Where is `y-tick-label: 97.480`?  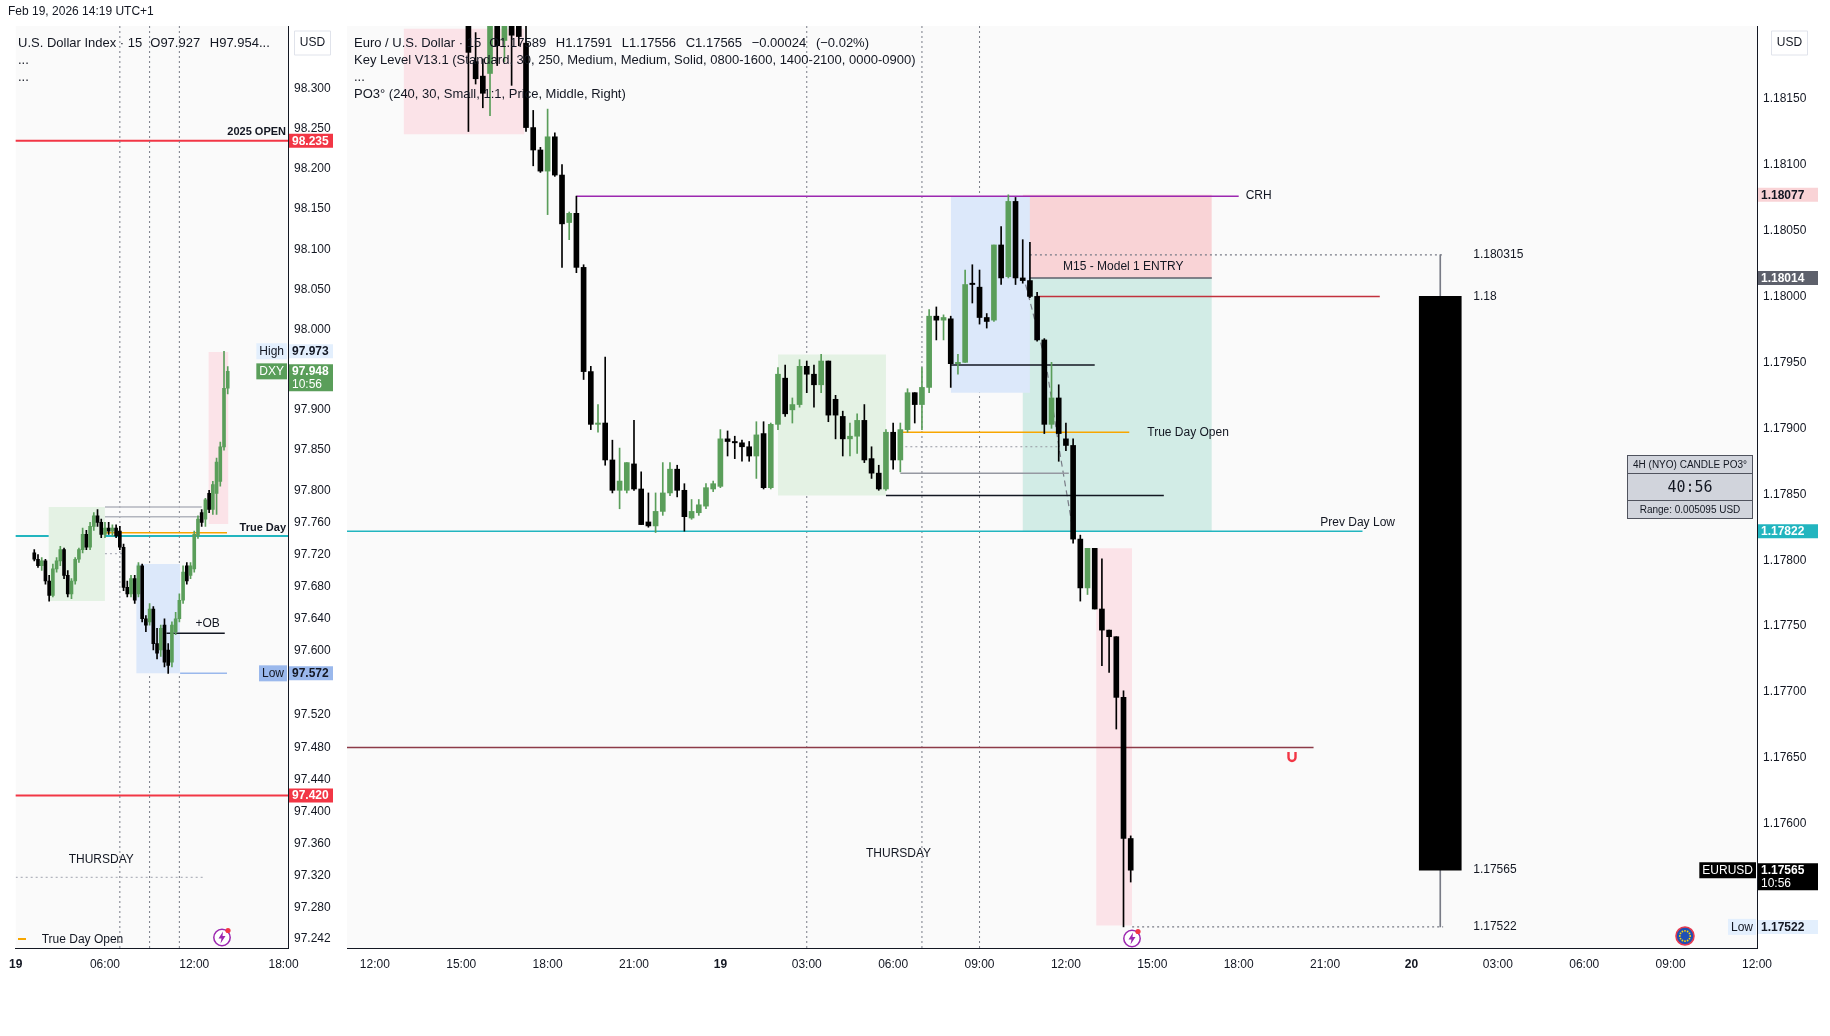 y-tick-label: 97.480 is located at coordinates (313, 746).